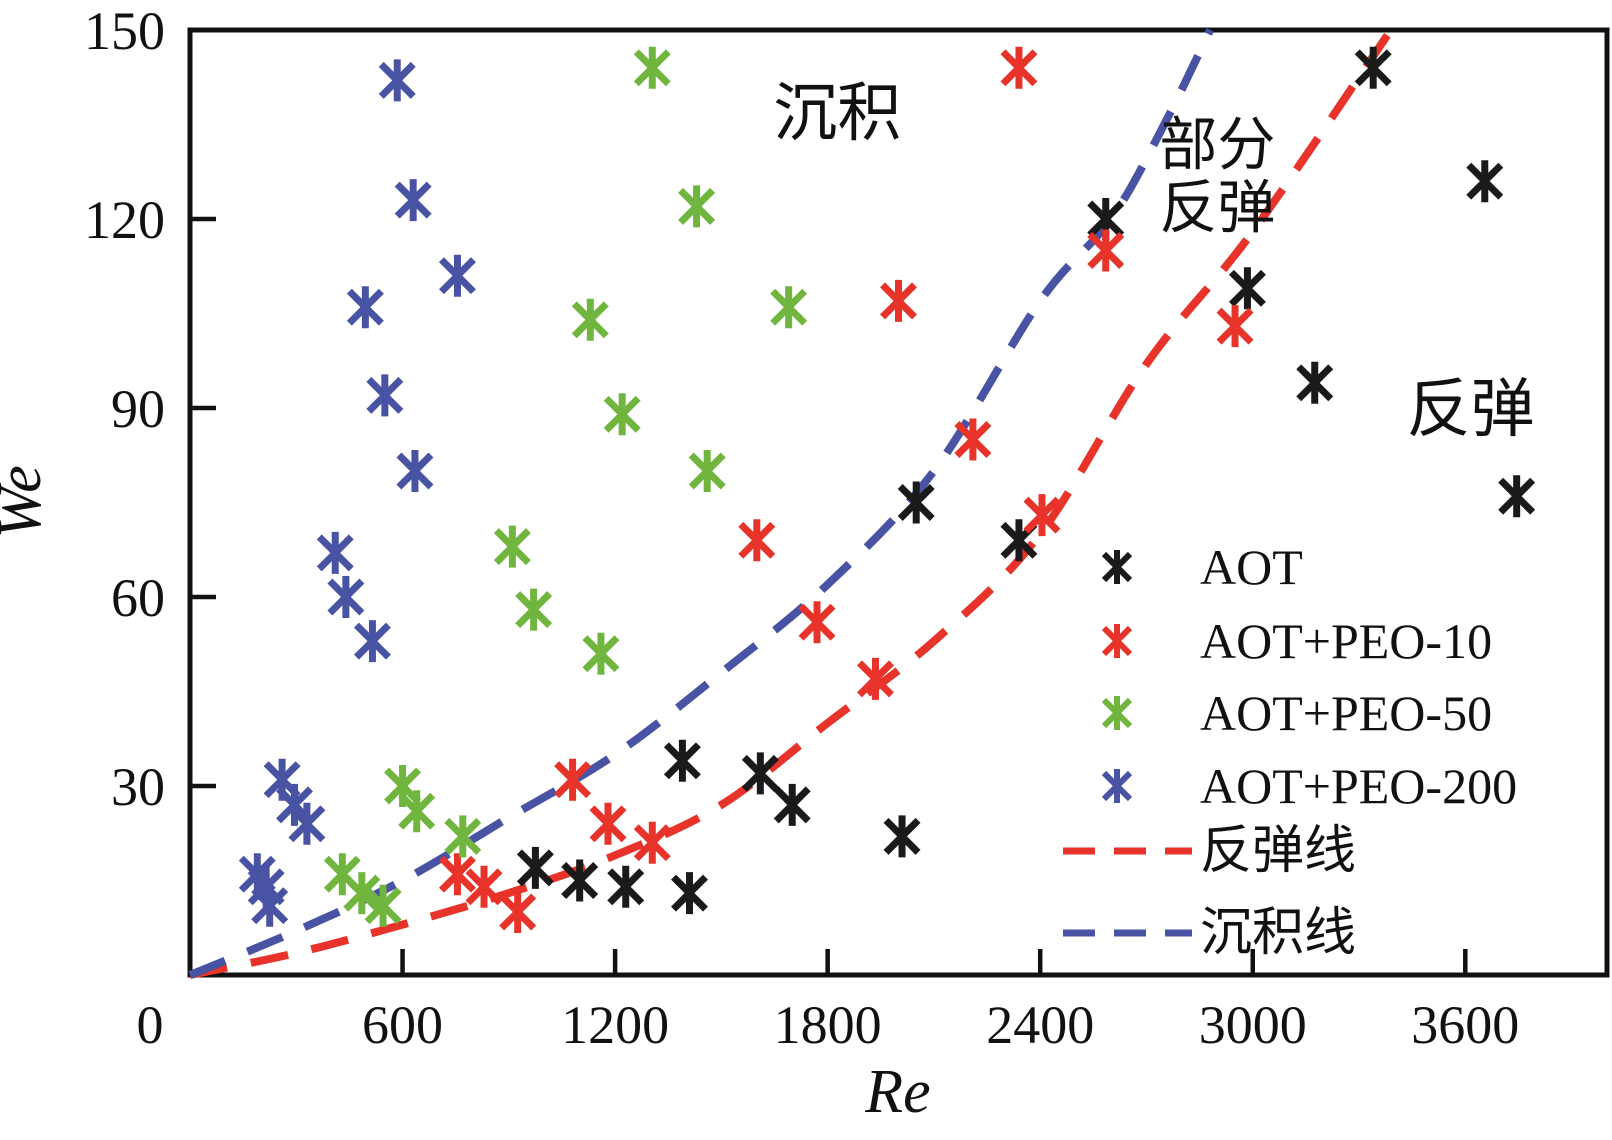 The width and height of the screenshot is (1612, 1140). What do you see at coordinates (1217, 144) in the screenshot?
I see `region-label: 部分` at bounding box center [1217, 144].